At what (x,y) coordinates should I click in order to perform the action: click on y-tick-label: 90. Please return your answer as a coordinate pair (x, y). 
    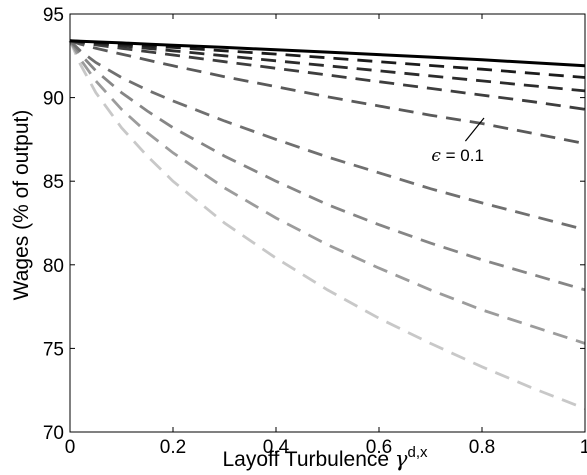
    Looking at the image, I should click on (53, 99).